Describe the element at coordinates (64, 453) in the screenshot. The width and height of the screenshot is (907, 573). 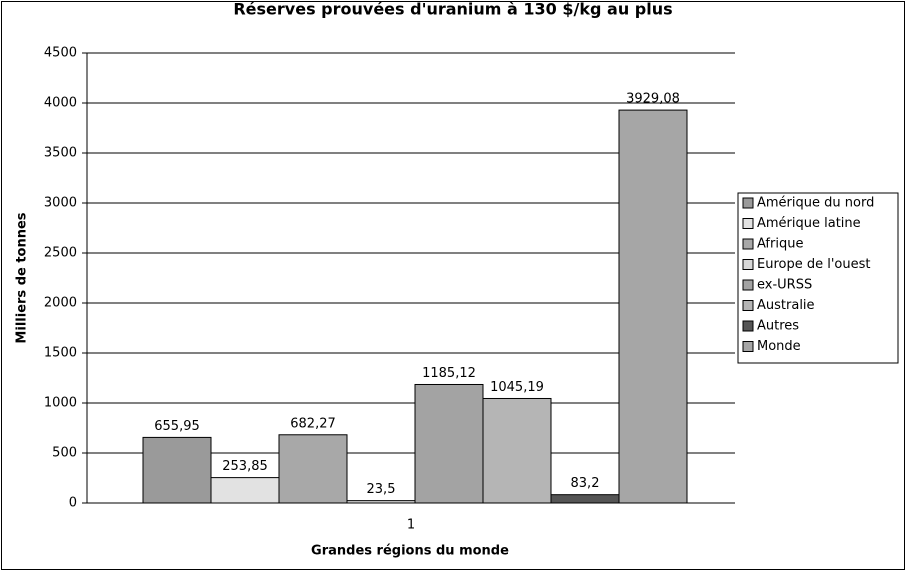
I see `y-tick-label: 500` at that location.